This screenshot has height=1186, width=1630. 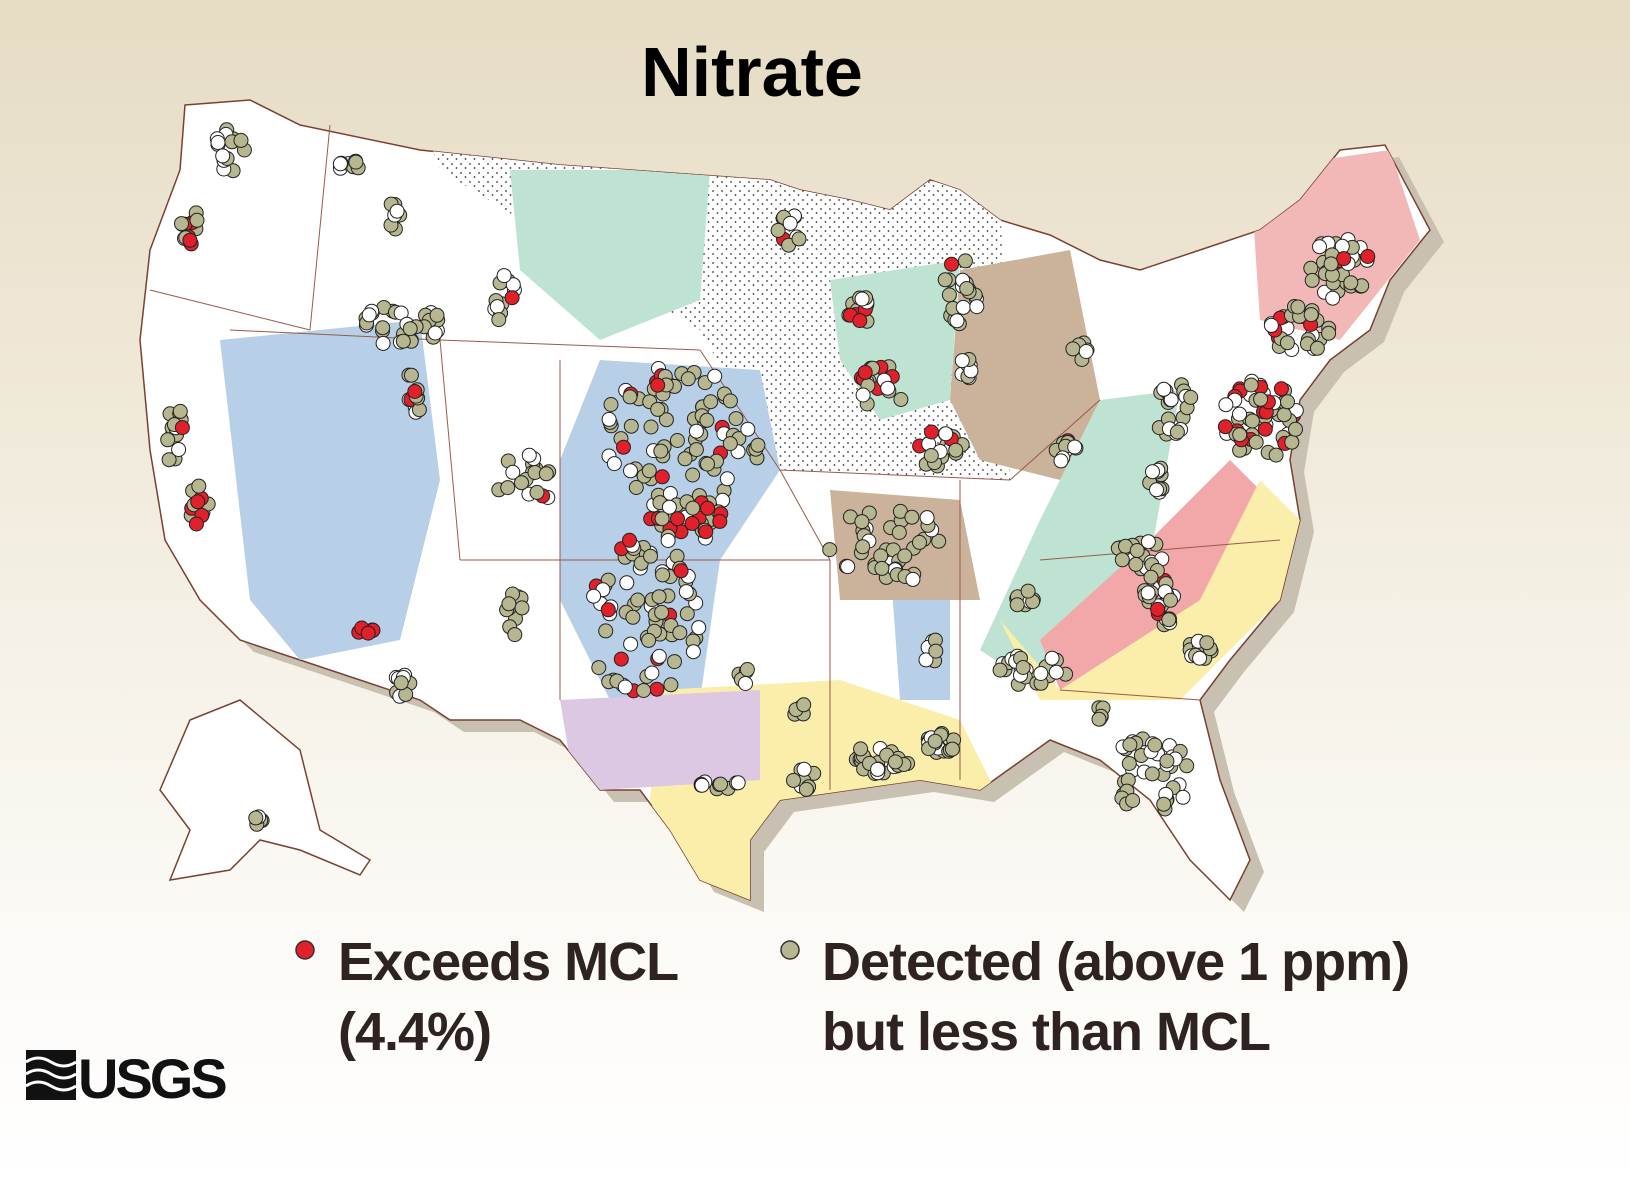 I want to click on aquifer-brown, so click(x=1025, y=365).